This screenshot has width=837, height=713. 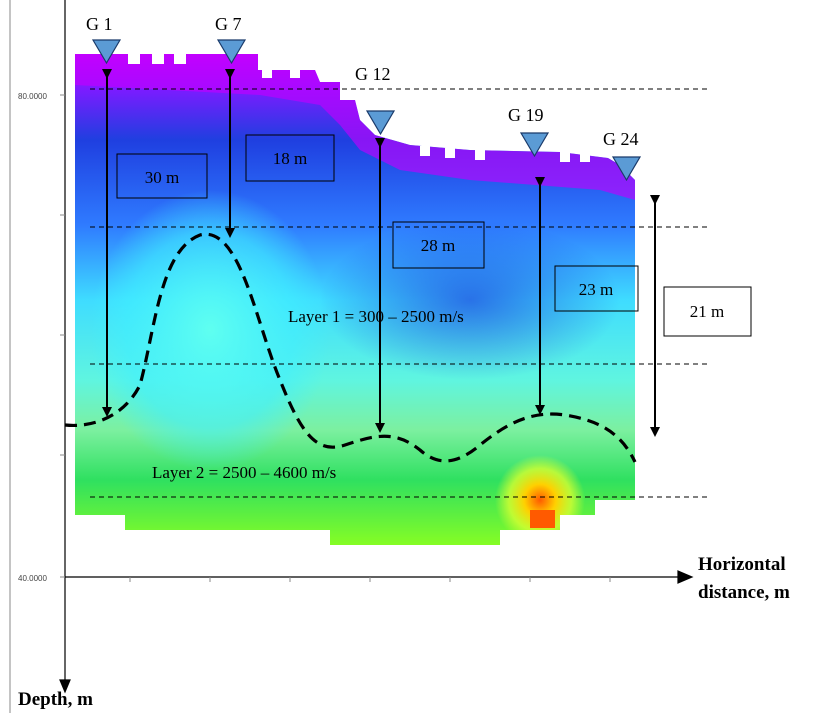 What do you see at coordinates (99, 24) in the screenshot?
I see `geophone-label-g1: G 1` at bounding box center [99, 24].